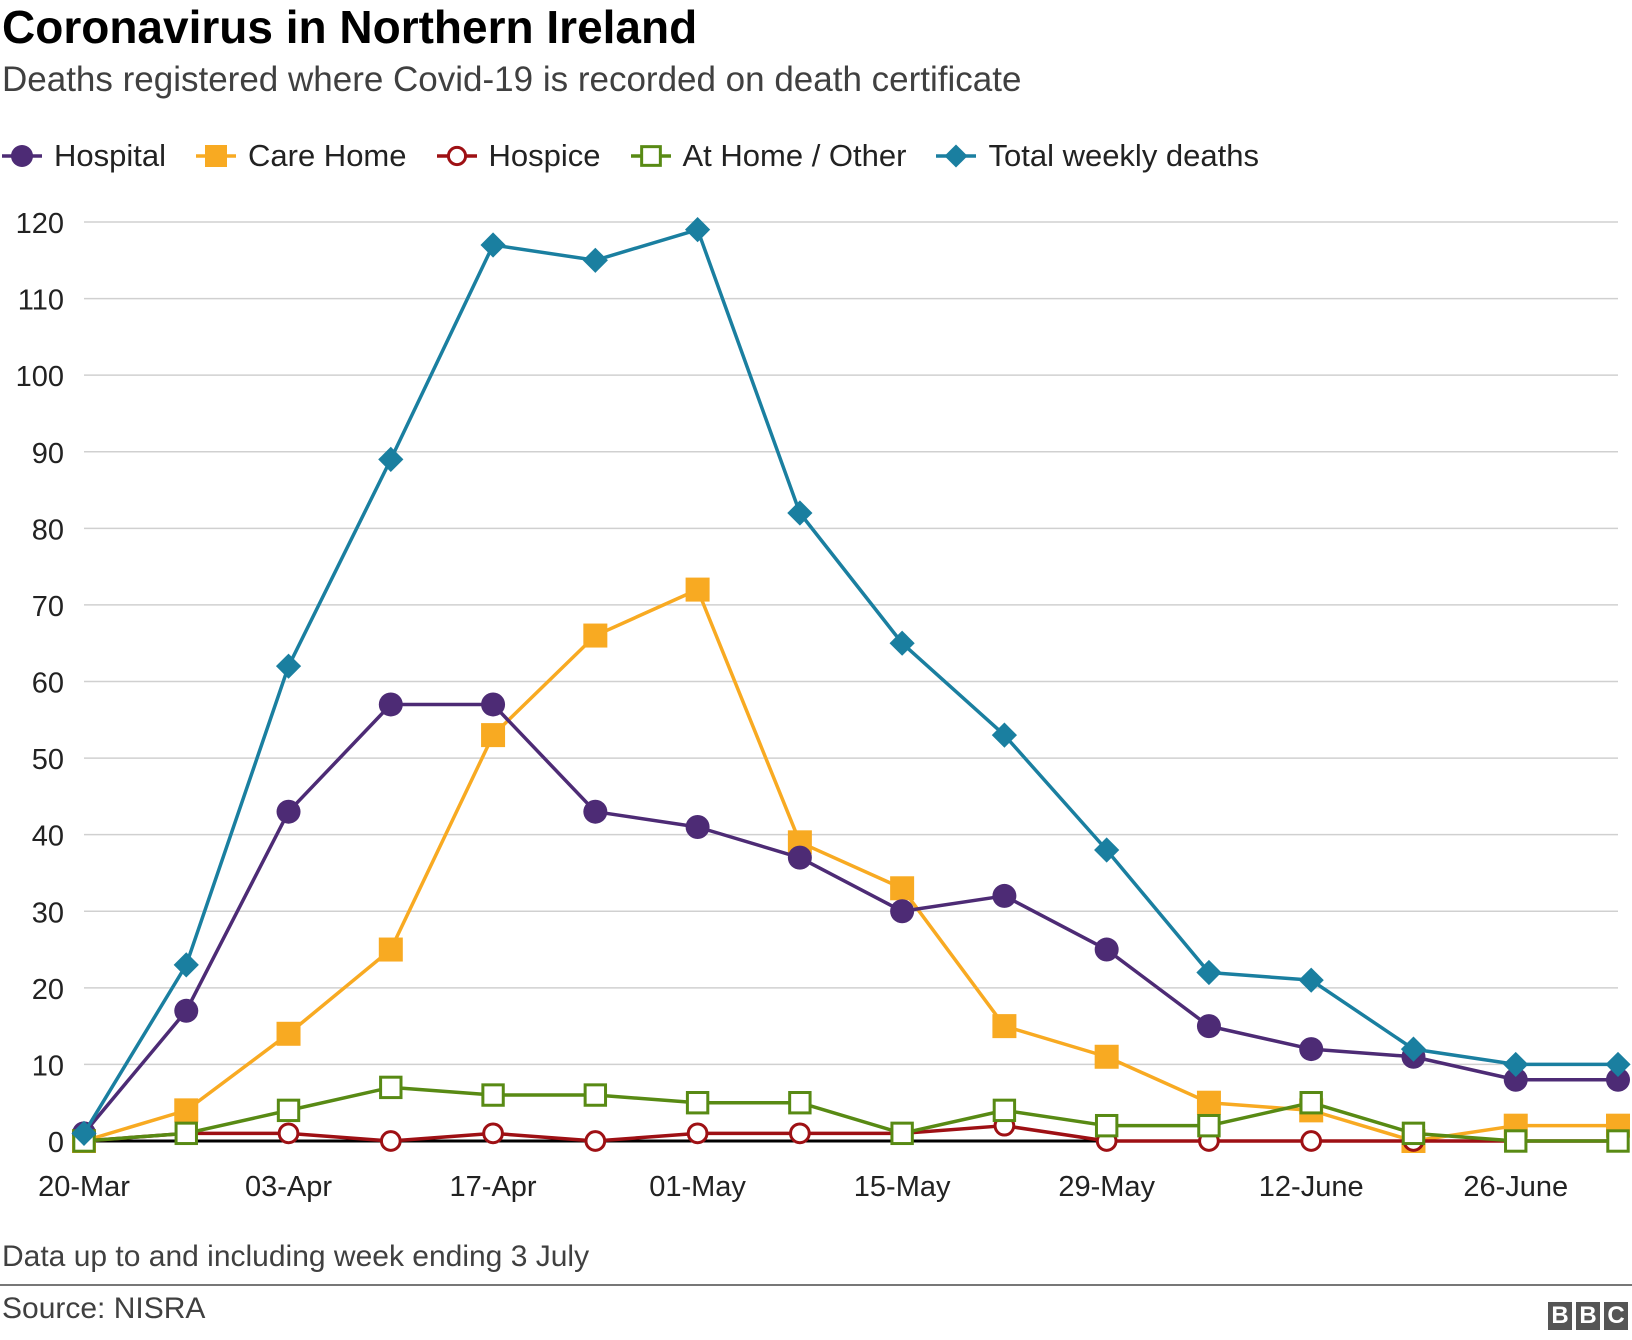 The height and width of the screenshot is (1340, 1632). What do you see at coordinates (48, 760) in the screenshot?
I see `y-tick-label: 50` at bounding box center [48, 760].